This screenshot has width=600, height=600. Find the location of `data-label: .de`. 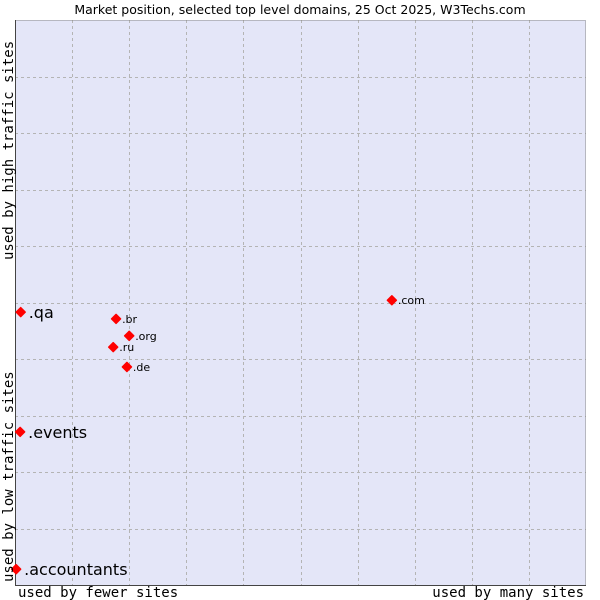

data-label: .de is located at coordinates (141, 367).